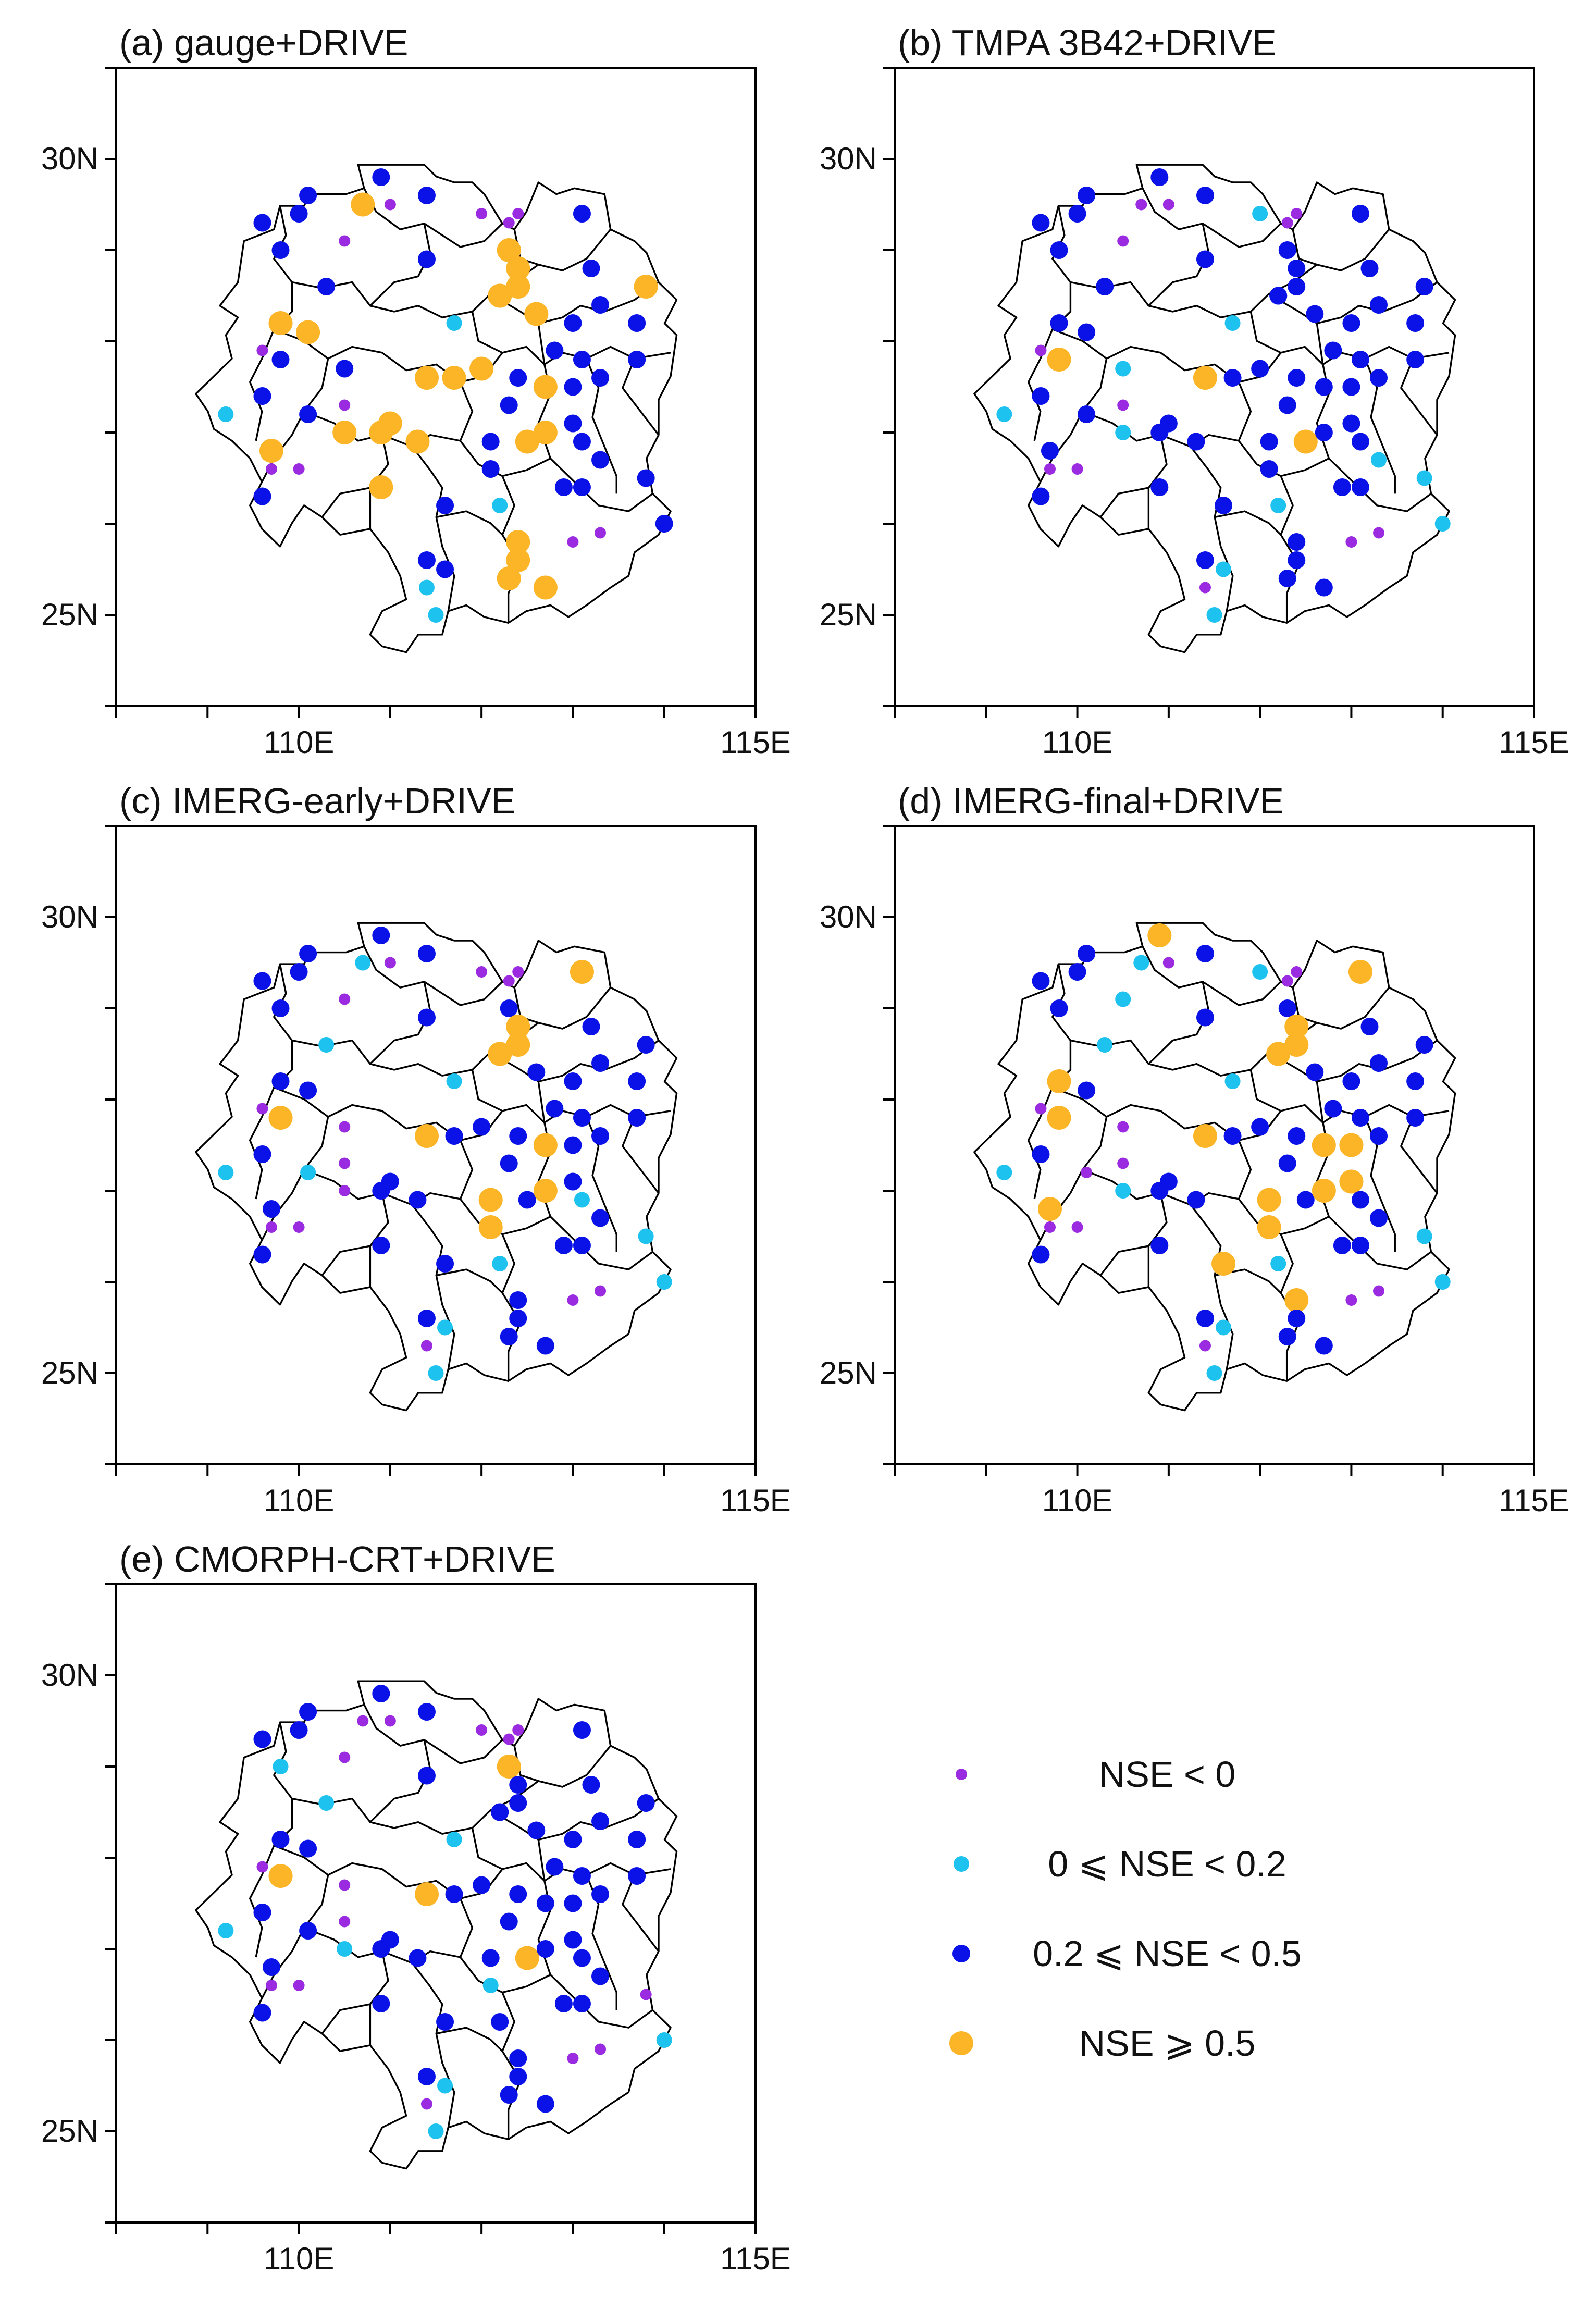  Describe the element at coordinates (69, 917) in the screenshot. I see `lat-tick-label: 30N` at that location.